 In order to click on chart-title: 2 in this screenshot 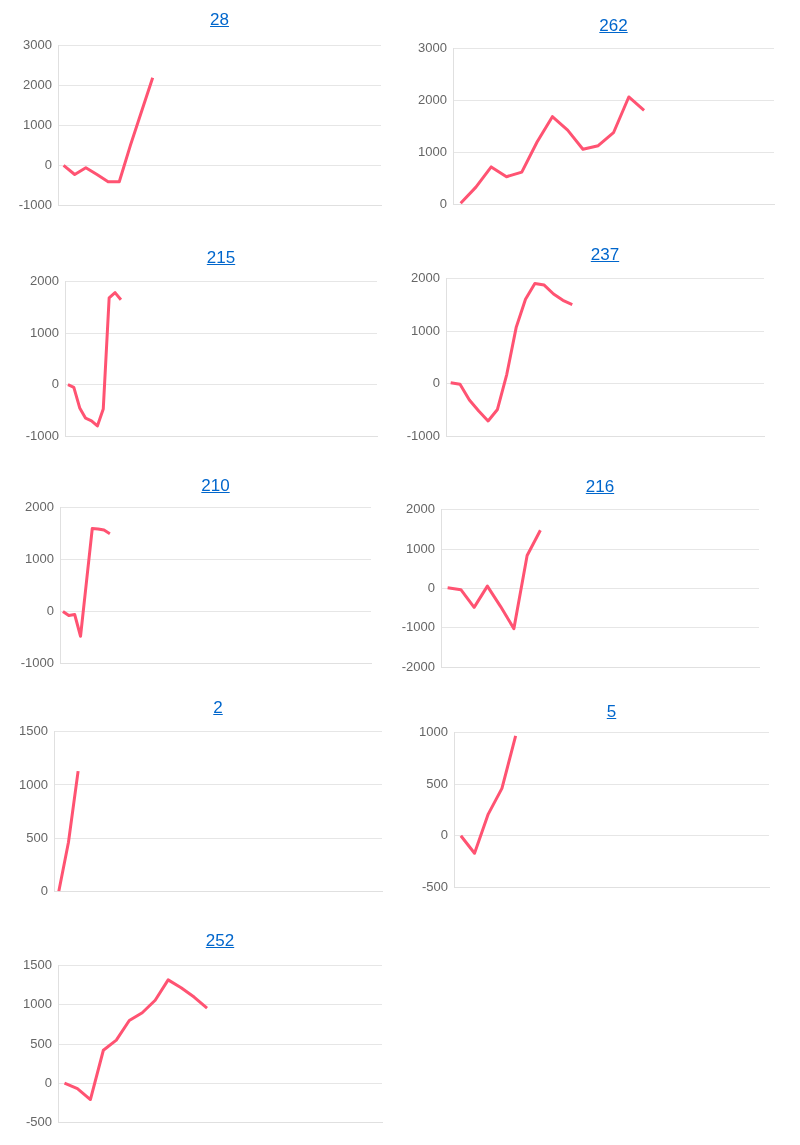, I will do `click(218, 707)`.